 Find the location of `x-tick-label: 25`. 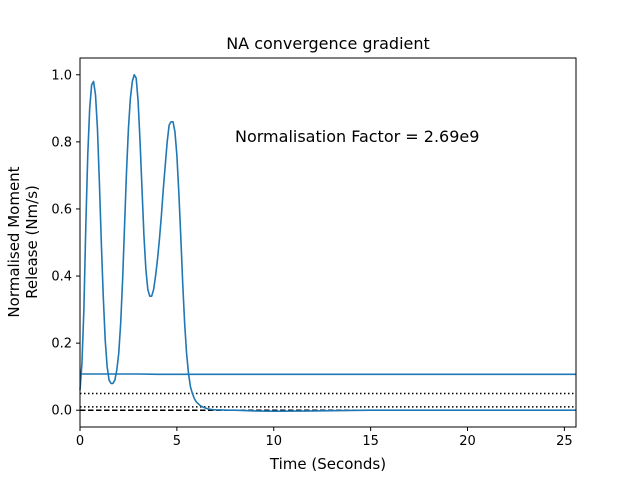

x-tick-label: 25 is located at coordinates (564, 441).